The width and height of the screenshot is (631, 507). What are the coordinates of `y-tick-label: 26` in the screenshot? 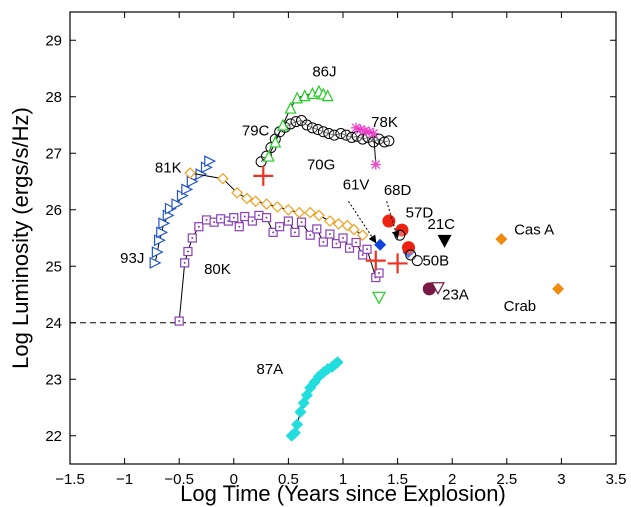 It's located at (53, 210).